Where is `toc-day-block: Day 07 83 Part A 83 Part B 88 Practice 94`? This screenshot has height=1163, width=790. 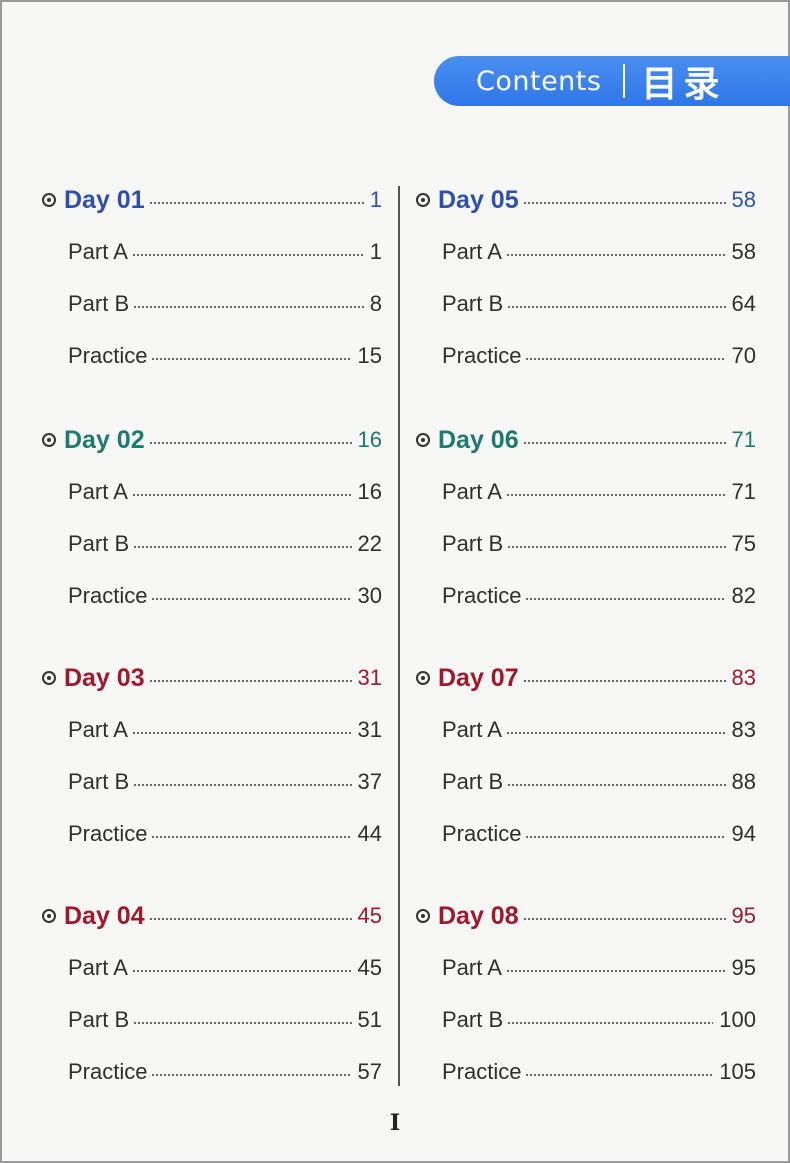 toc-day-block: Day 07 83 Part A 83 Part B 88 Practice 94 is located at coordinates (586, 756).